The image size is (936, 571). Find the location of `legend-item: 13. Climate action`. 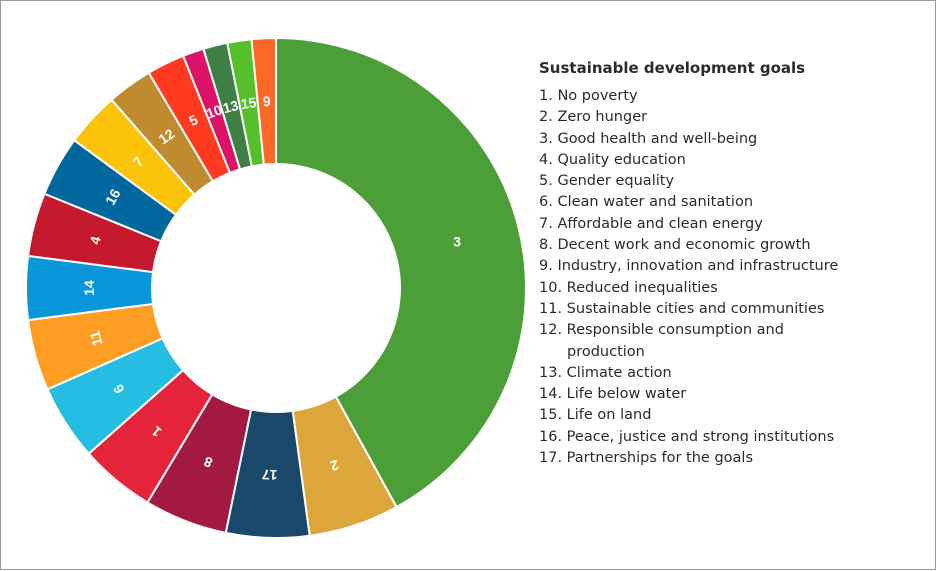

legend-item: 13. Climate action is located at coordinates (736, 373).